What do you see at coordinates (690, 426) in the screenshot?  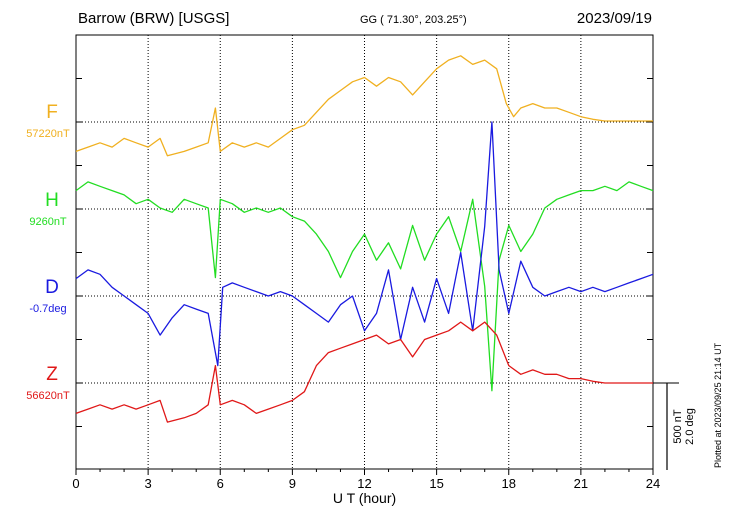 I see `scale-deg-label: 2.0 deg` at bounding box center [690, 426].